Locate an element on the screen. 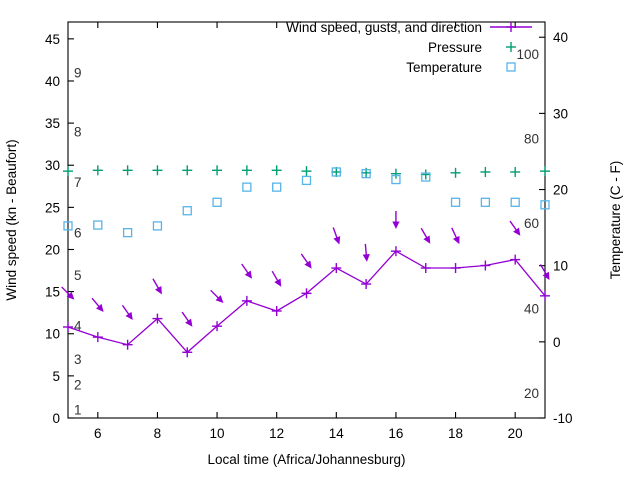 This screenshot has height=480, width=640. x-tick-label: 6 is located at coordinates (98, 433).